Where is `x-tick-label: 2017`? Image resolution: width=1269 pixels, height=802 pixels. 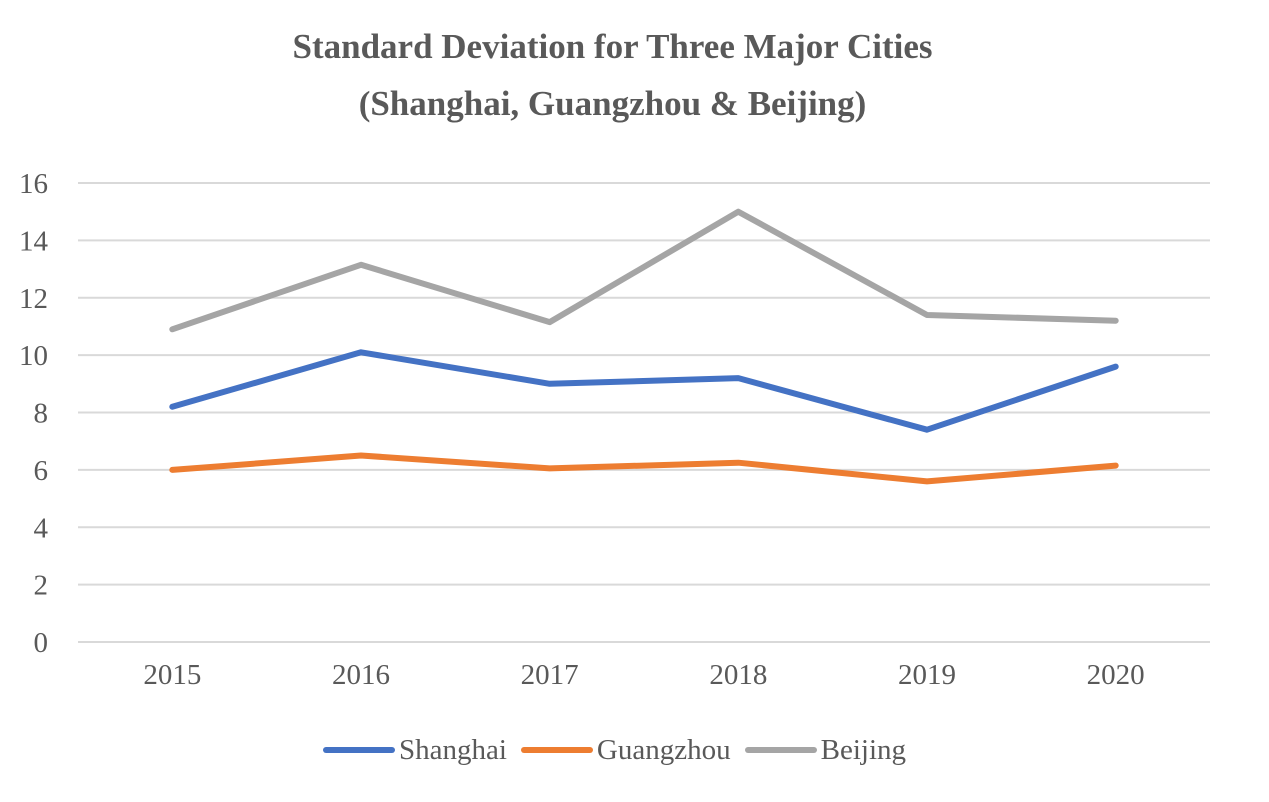
x-tick-label: 2017 is located at coordinates (550, 675).